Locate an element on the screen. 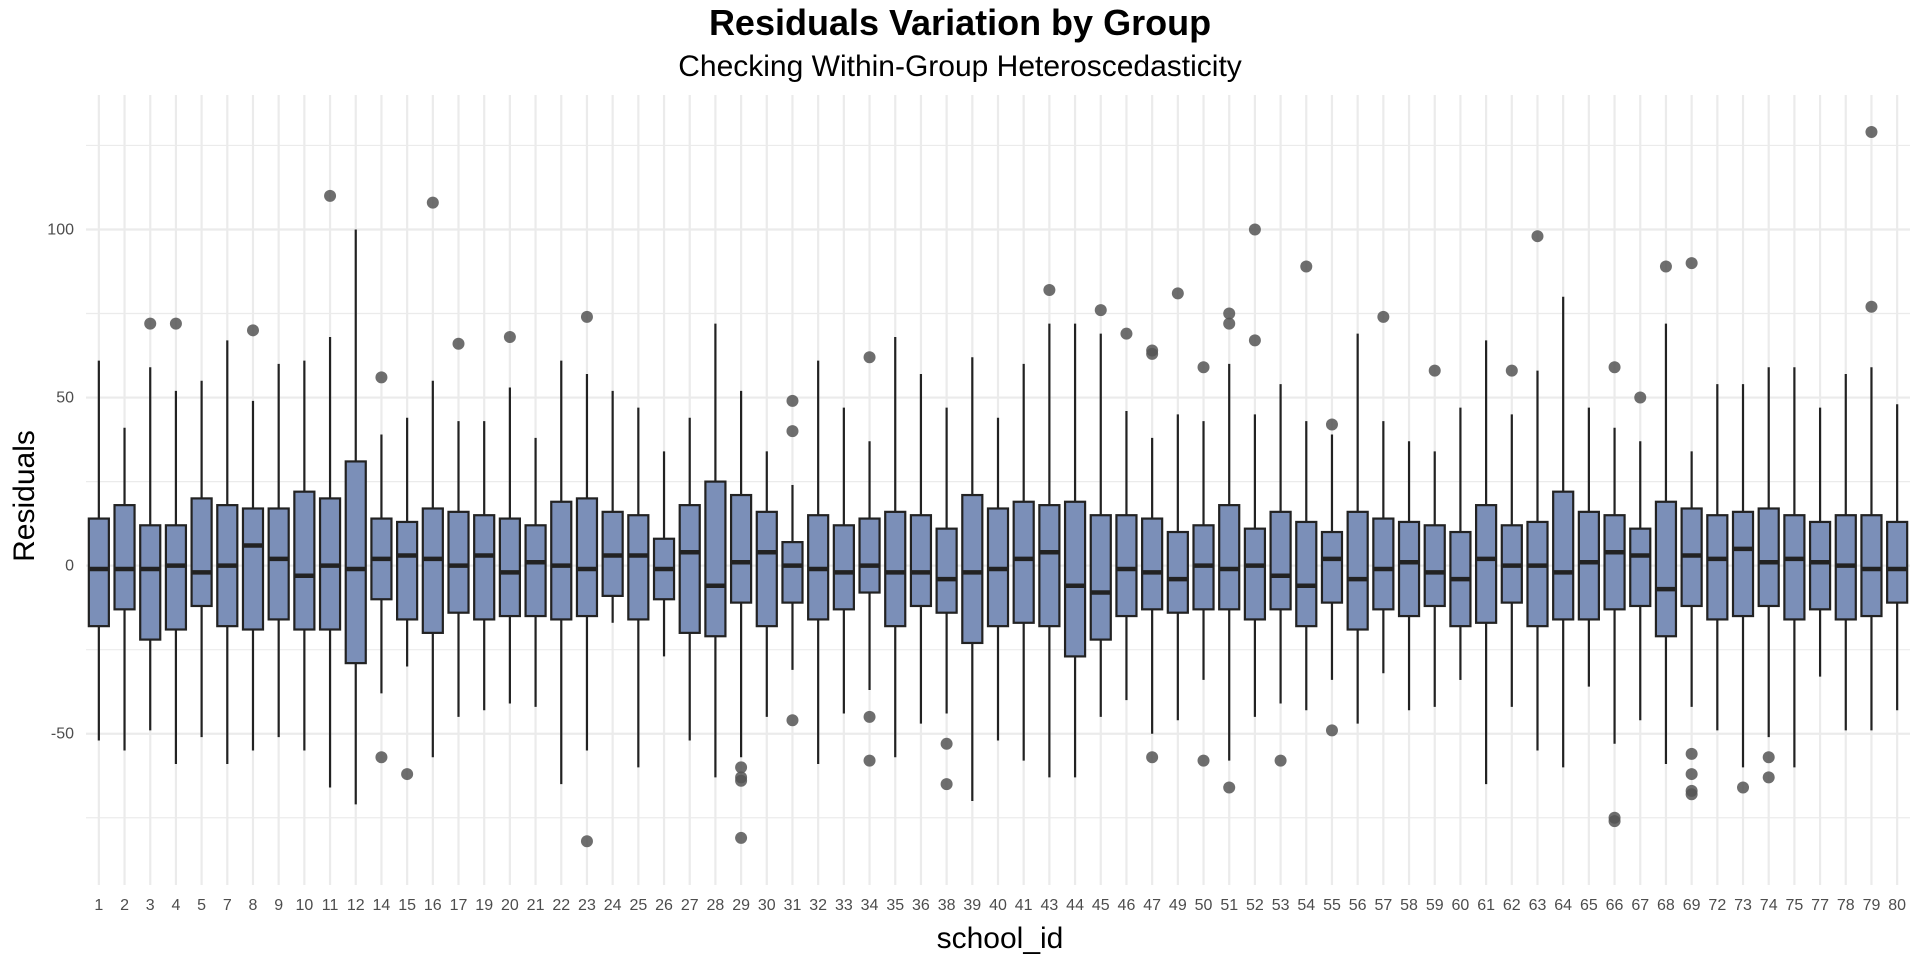 The width and height of the screenshot is (1920, 960). y-tick-label: 50 is located at coordinates (65, 398).